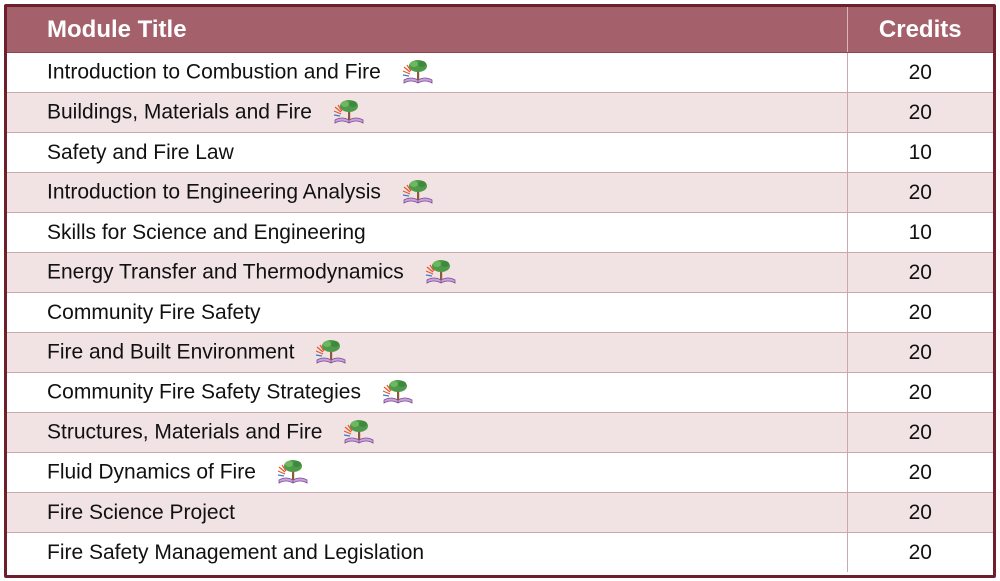 This screenshot has height=581, width=1000. What do you see at coordinates (427, 392) in the screenshot?
I see `module-title-cell: Community Fire Safety Strategies` at bounding box center [427, 392].